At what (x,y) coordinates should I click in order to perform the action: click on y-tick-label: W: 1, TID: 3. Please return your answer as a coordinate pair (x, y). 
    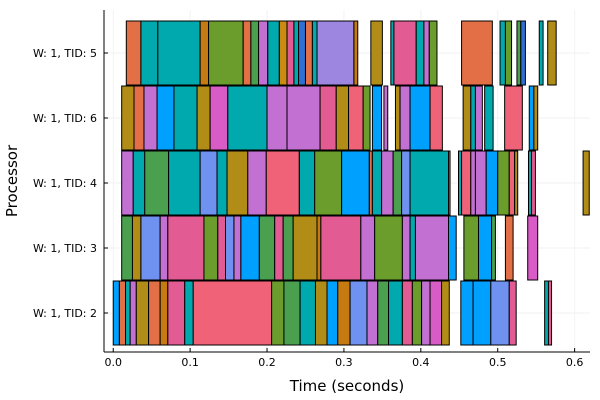
    Looking at the image, I should click on (65, 248).